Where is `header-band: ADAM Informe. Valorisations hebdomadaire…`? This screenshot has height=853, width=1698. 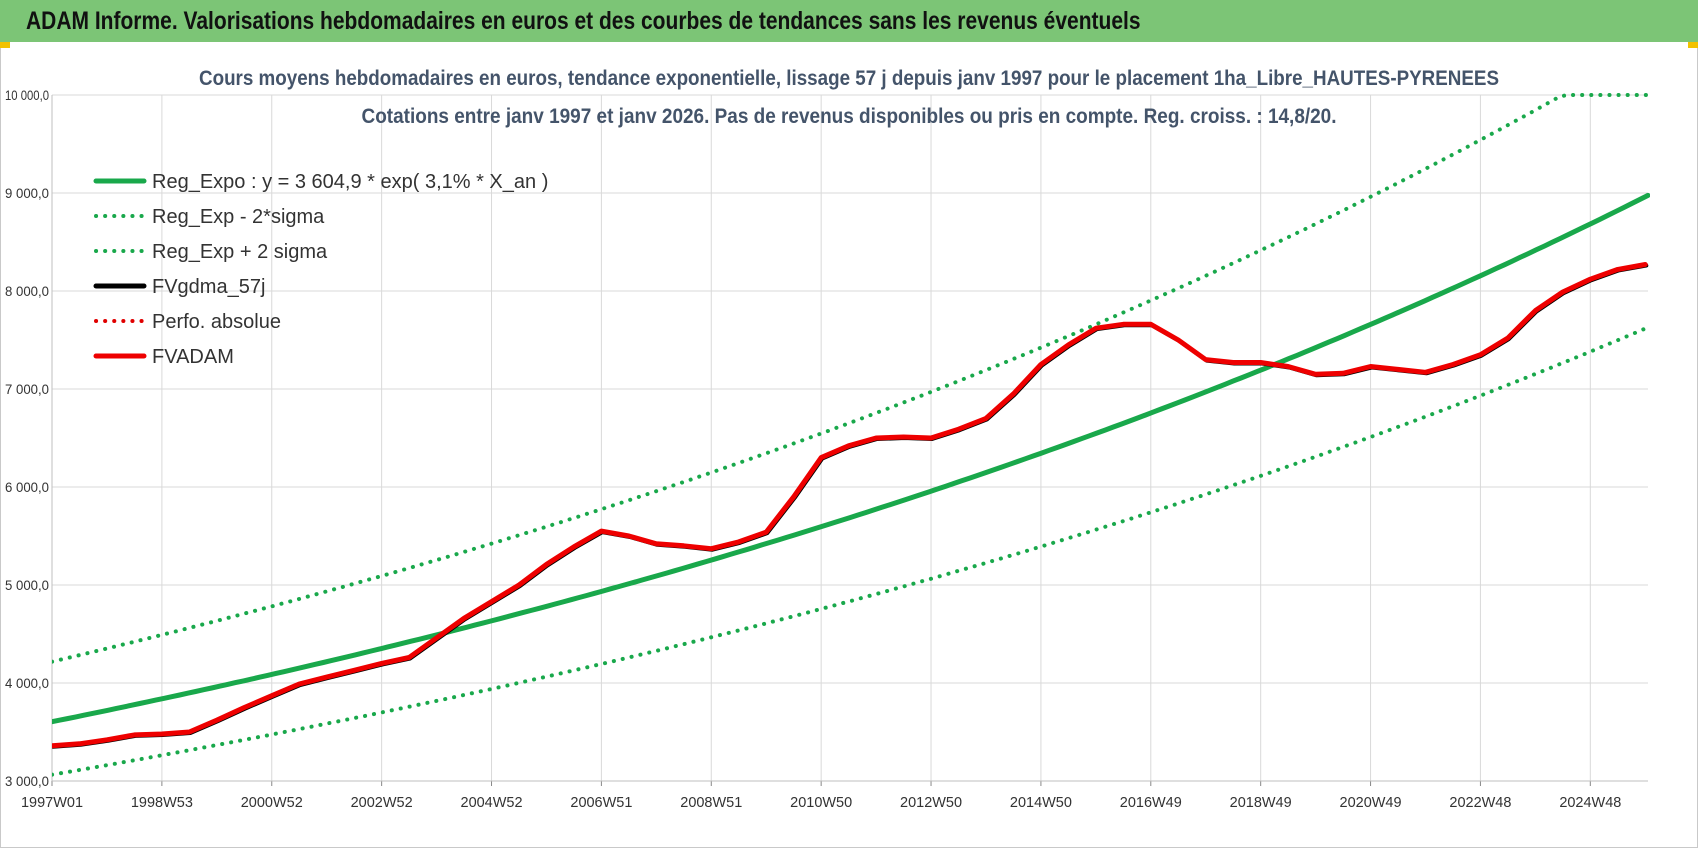 header-band: ADAM Informe. Valorisations hebdomadaire… is located at coordinates (849, 21).